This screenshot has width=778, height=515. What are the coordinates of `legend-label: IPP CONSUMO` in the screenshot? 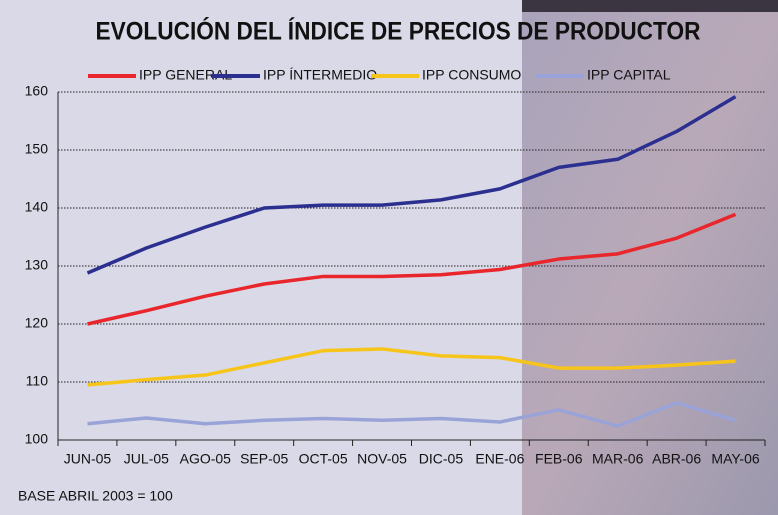 It's located at (471, 75).